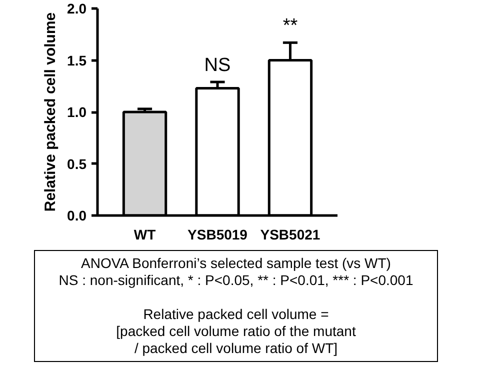 The image size is (480, 370). What do you see at coordinates (77, 112) in the screenshot?
I see `y-tick-label: 1.0` at bounding box center [77, 112].